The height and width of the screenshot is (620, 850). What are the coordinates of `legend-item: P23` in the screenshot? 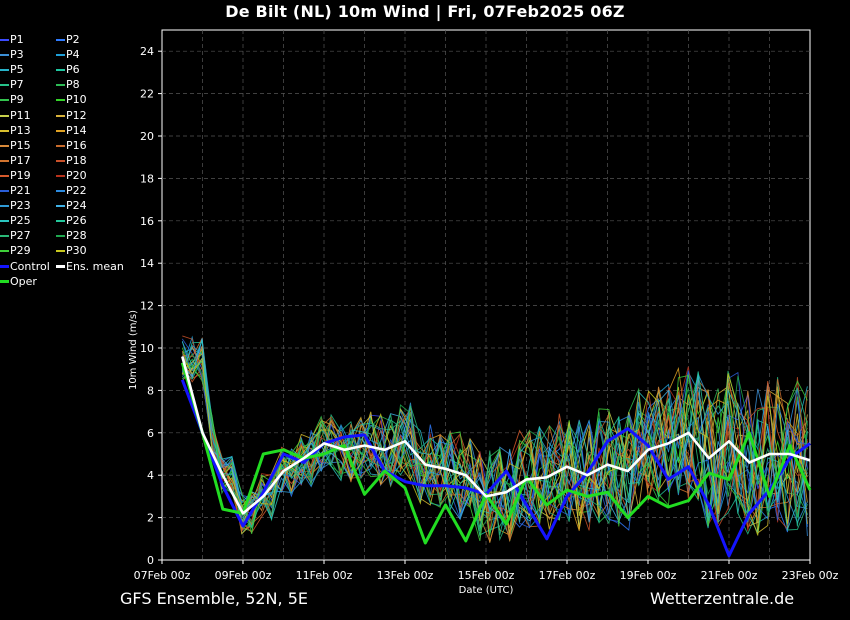 It's located at (15, 205).